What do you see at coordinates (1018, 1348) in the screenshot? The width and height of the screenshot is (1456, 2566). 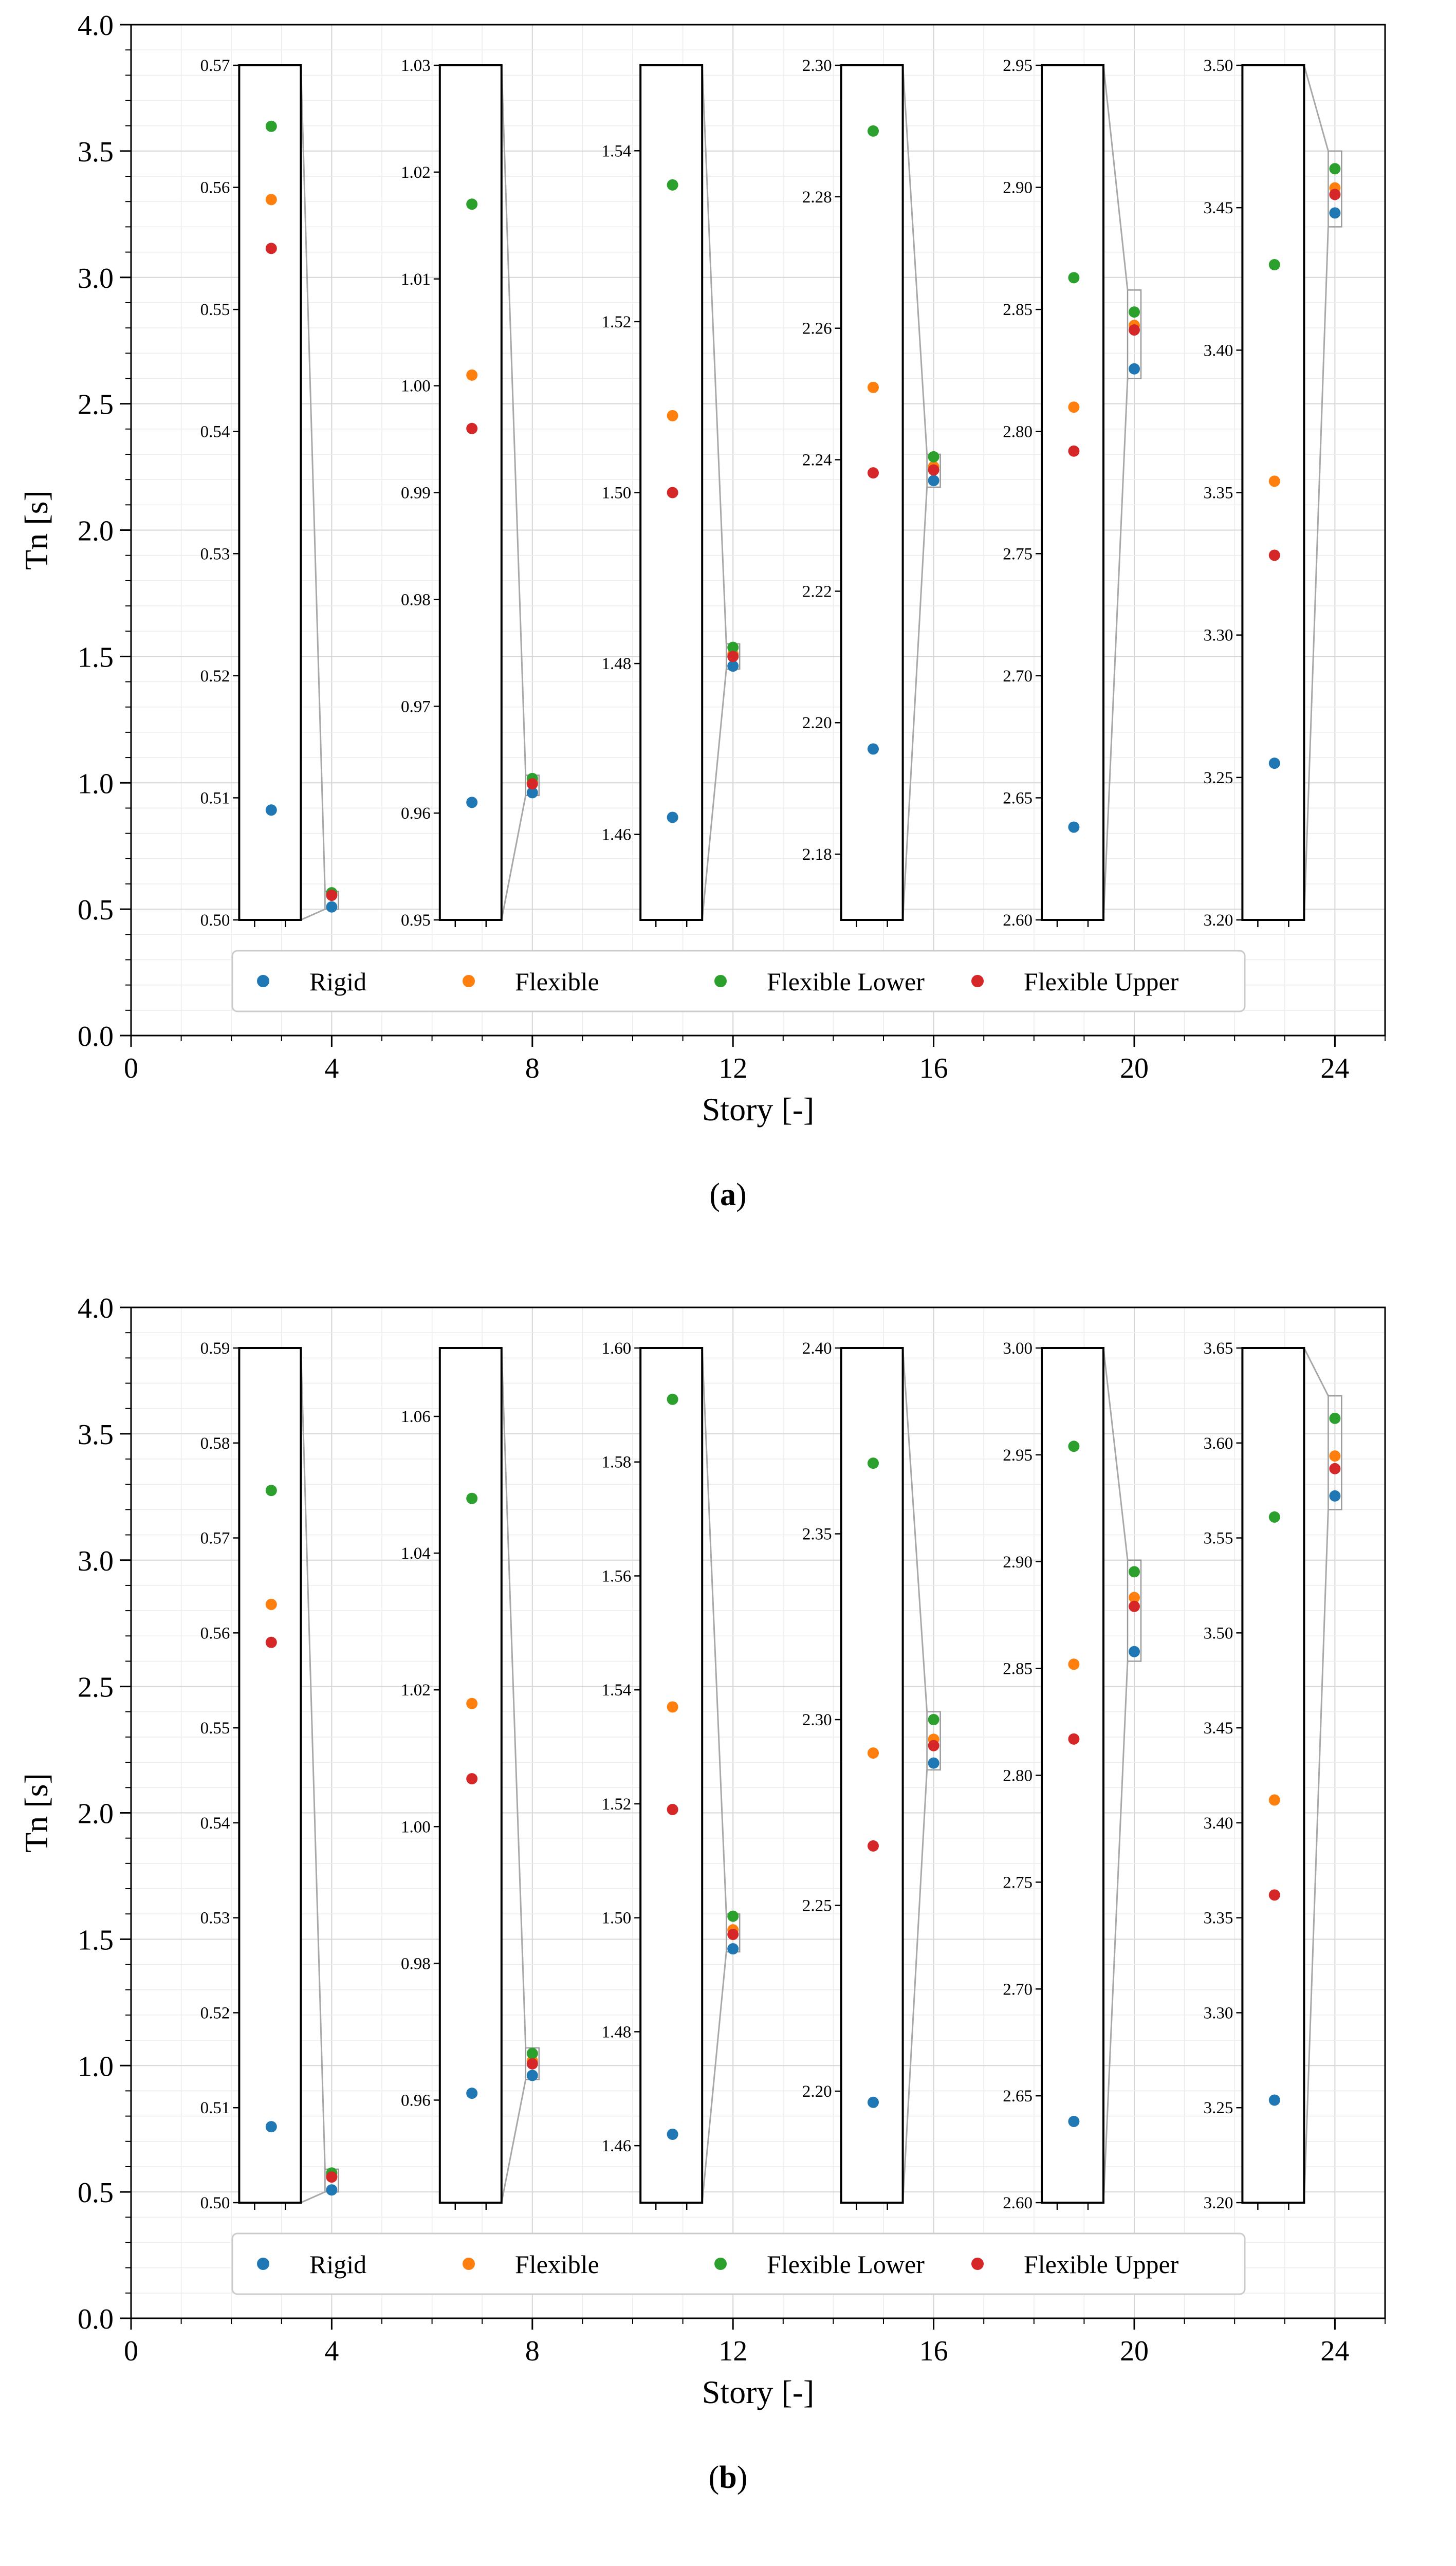 I see `inset-y-tick-label: 3.00` at bounding box center [1018, 1348].